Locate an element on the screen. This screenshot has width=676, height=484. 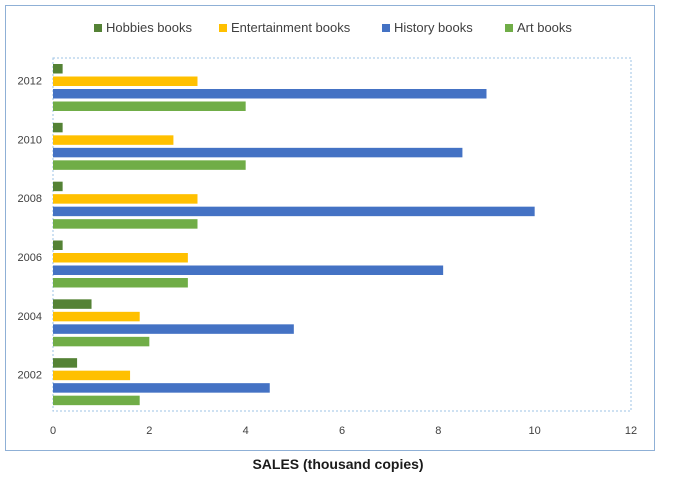
bar-history-books-2002 is located at coordinates (161, 388).